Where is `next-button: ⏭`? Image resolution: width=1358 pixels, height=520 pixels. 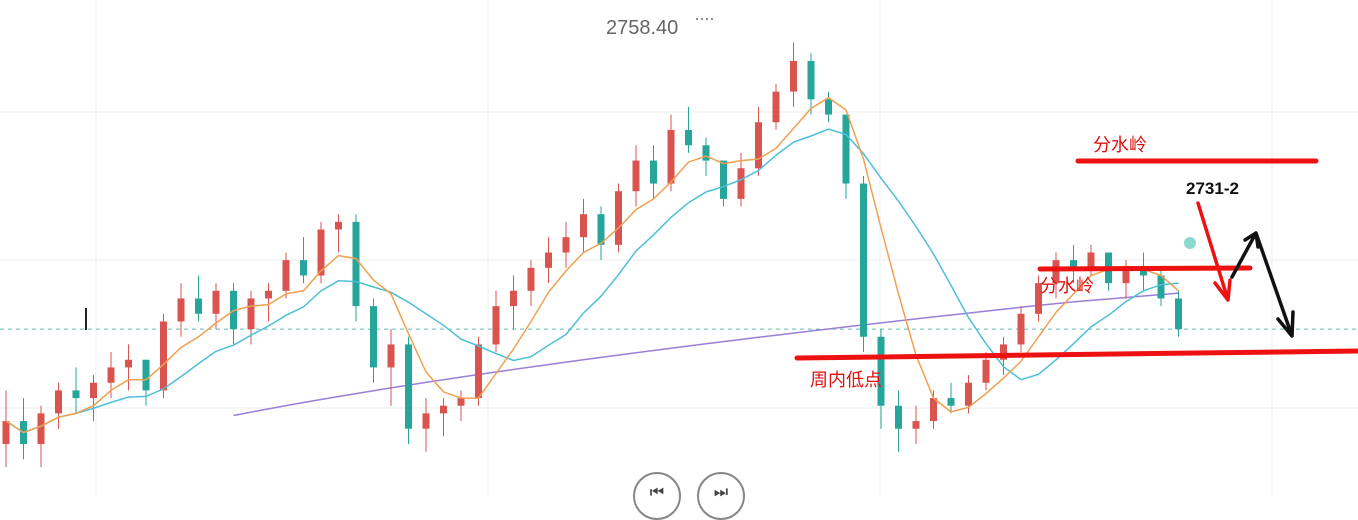
next-button: ⏭ is located at coordinates (721, 496).